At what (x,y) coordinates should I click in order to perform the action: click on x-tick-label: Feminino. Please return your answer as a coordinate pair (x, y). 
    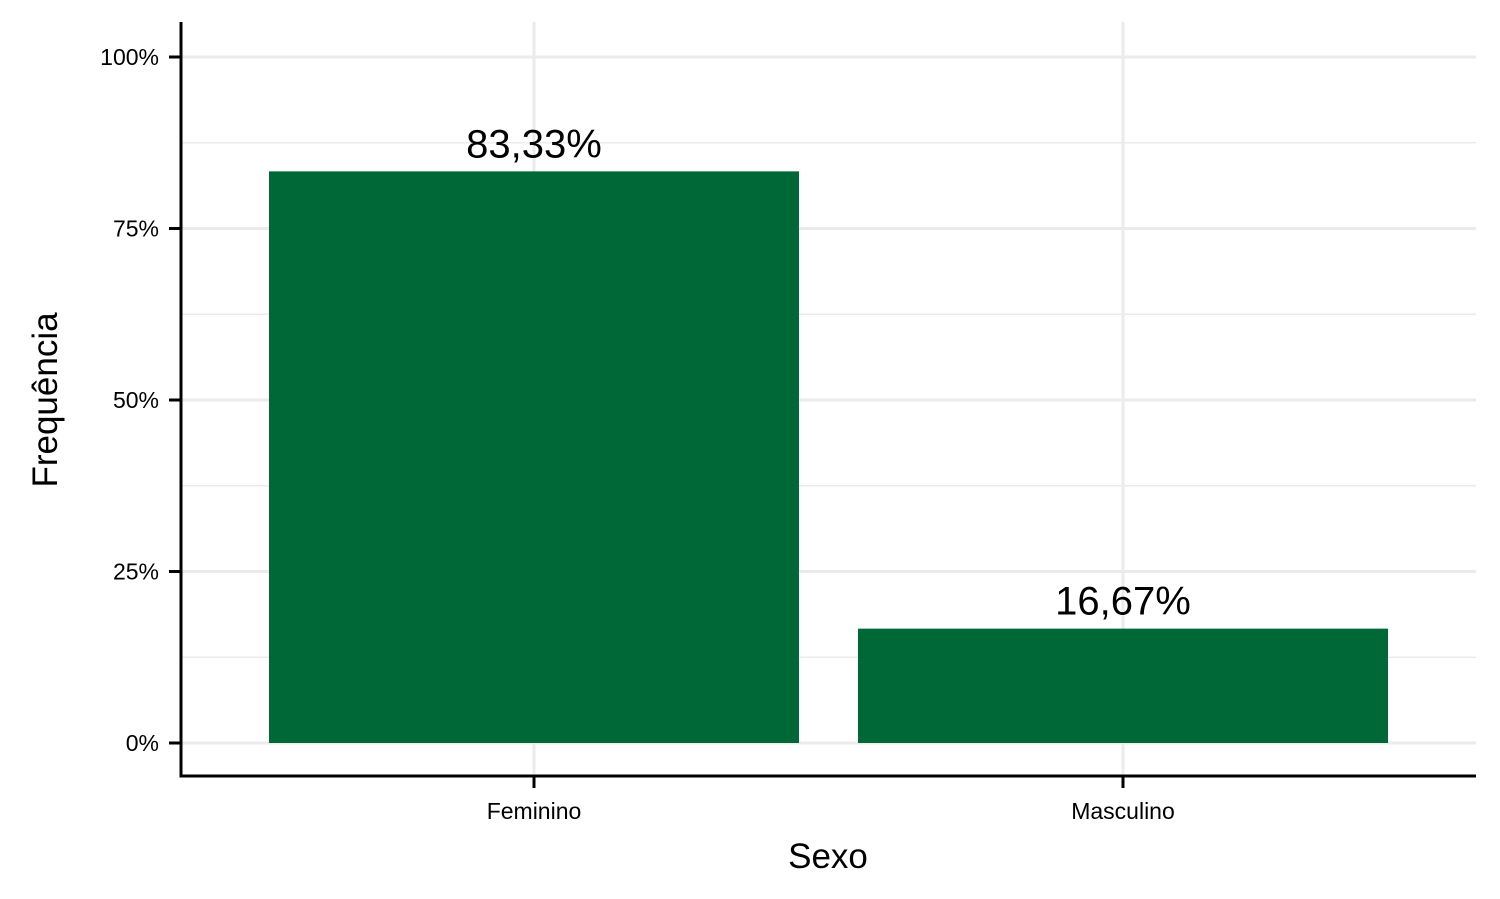
    Looking at the image, I should click on (534, 811).